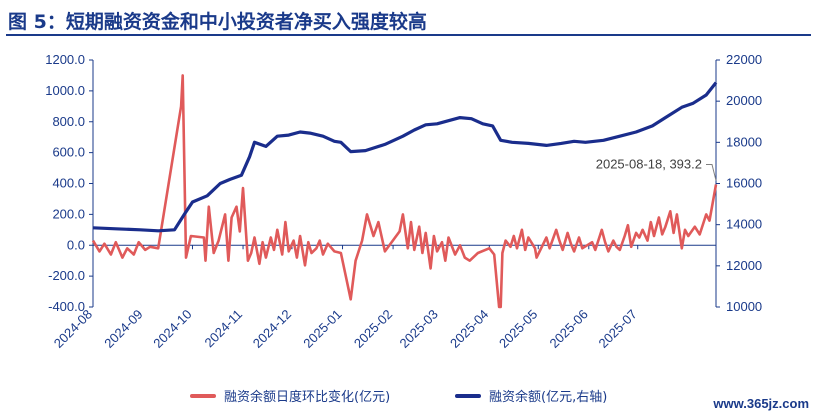 The width and height of the screenshot is (817, 417). Describe the element at coordinates (203, 395) in the screenshot. I see `legend-swatch-red` at that location.